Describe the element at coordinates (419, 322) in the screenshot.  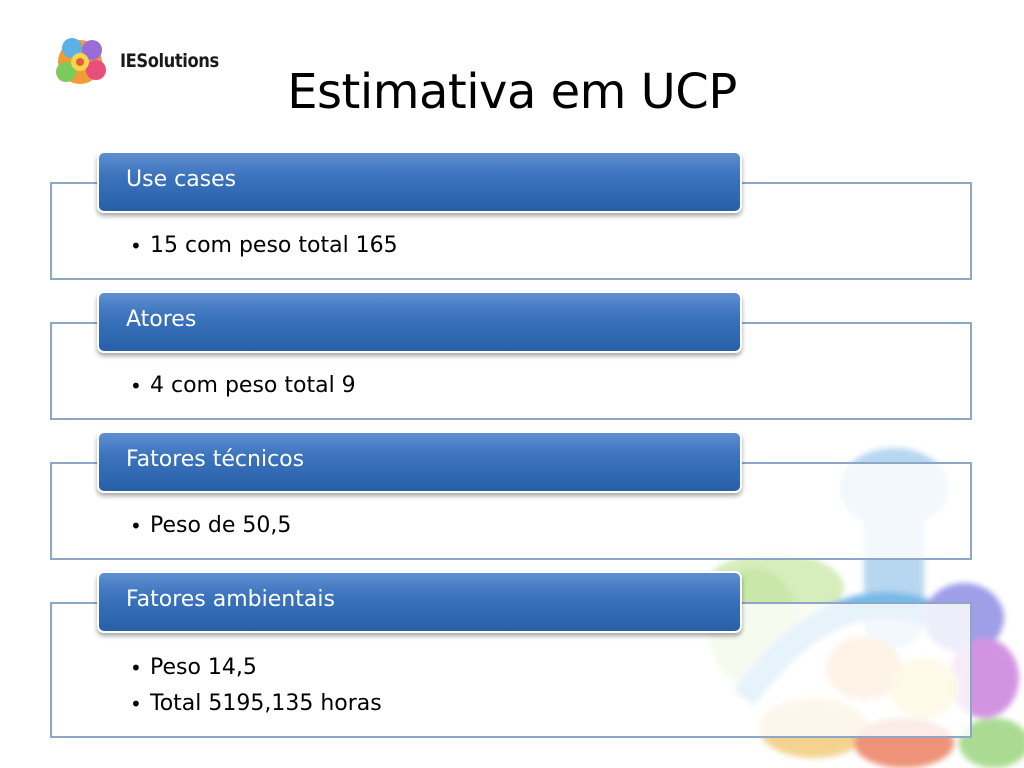
I see `section-header-atores: Atores` at that location.